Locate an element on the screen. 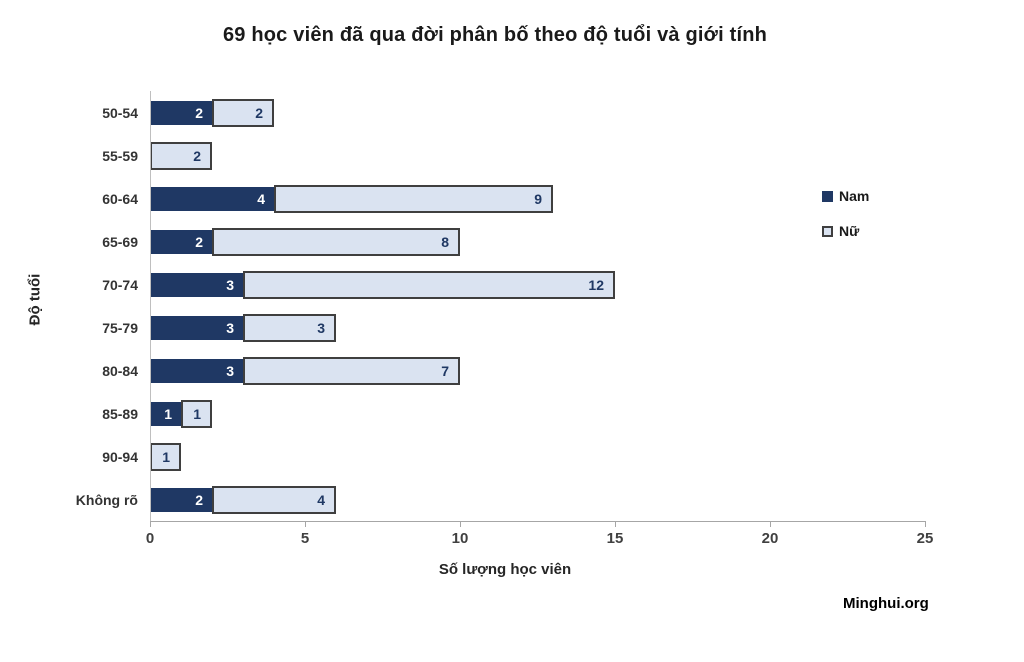  category-label: 50-54 is located at coordinates (120, 112).